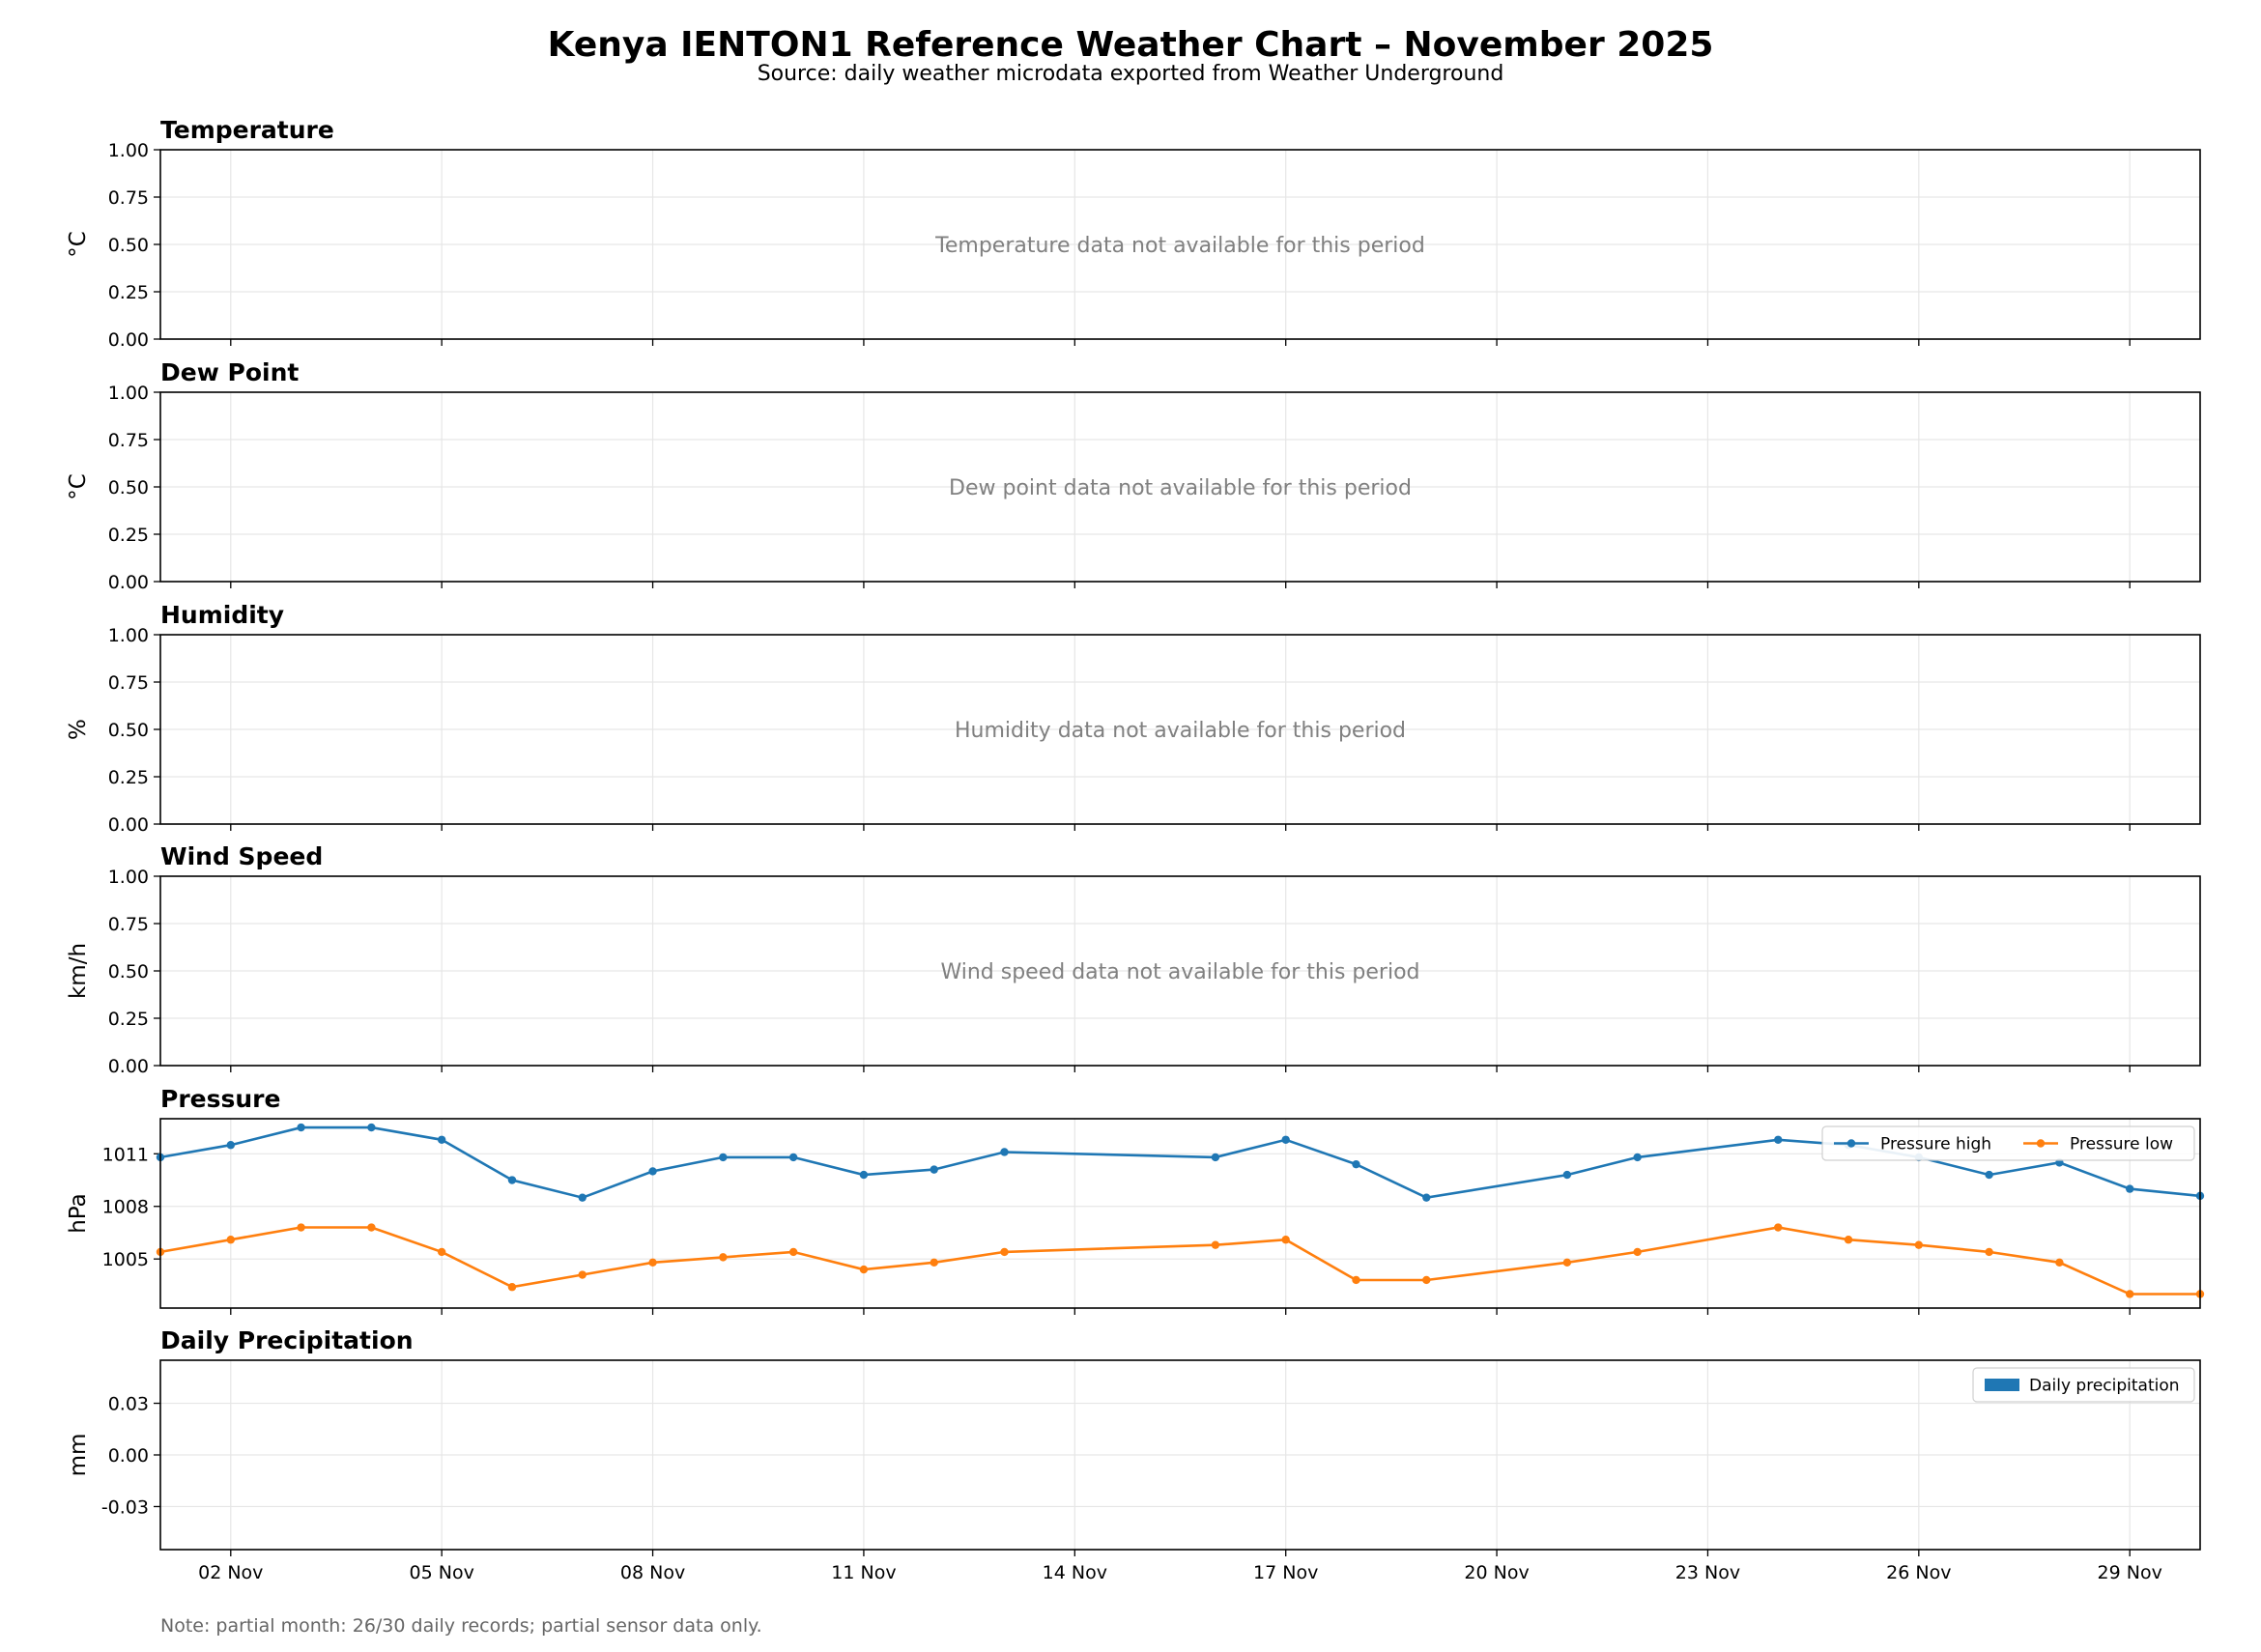  I want to click on panel-title: Dew Point, so click(229, 372).